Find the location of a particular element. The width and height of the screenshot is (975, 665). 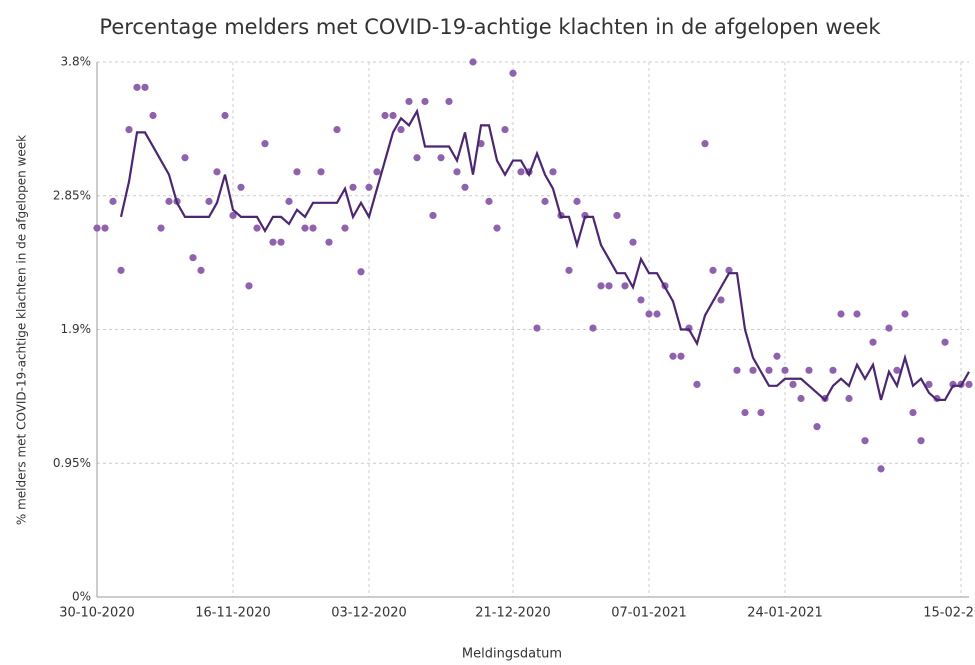

y-tick-label: 0.95% is located at coordinates (72, 463).